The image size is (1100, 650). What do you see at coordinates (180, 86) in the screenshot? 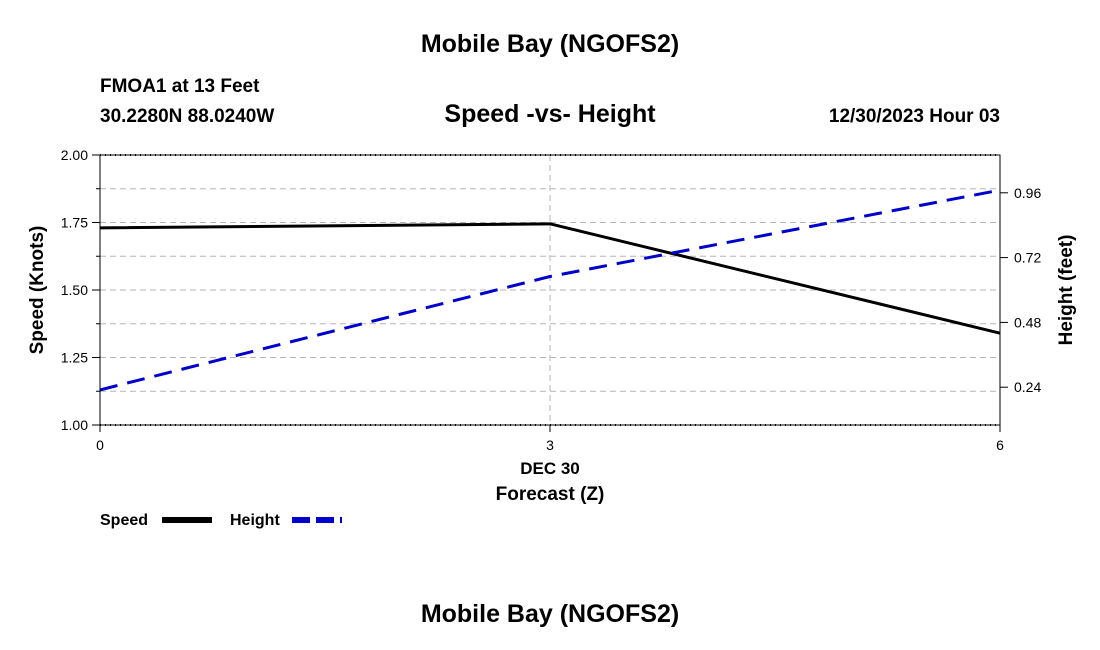
I see `station-label: FMOA1 at 13 Feet` at bounding box center [180, 86].